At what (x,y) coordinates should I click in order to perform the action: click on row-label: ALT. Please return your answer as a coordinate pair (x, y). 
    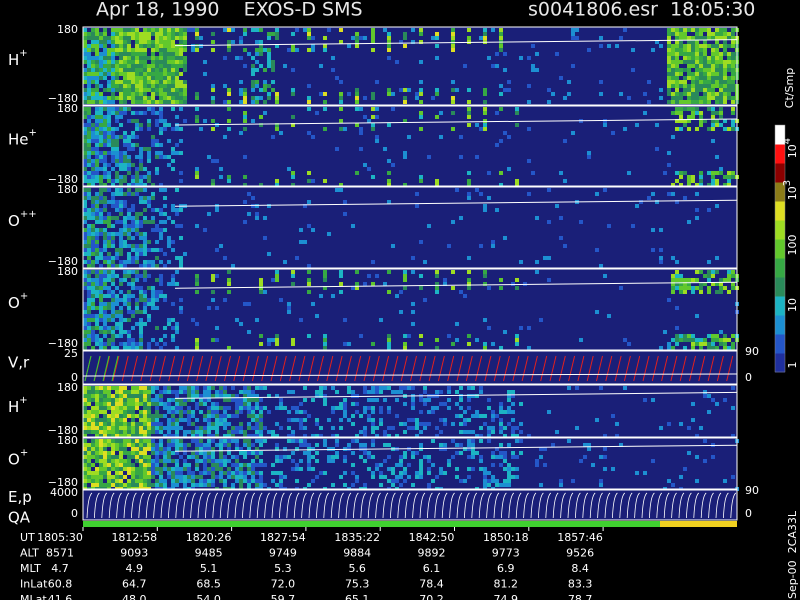
    Looking at the image, I should click on (29, 553).